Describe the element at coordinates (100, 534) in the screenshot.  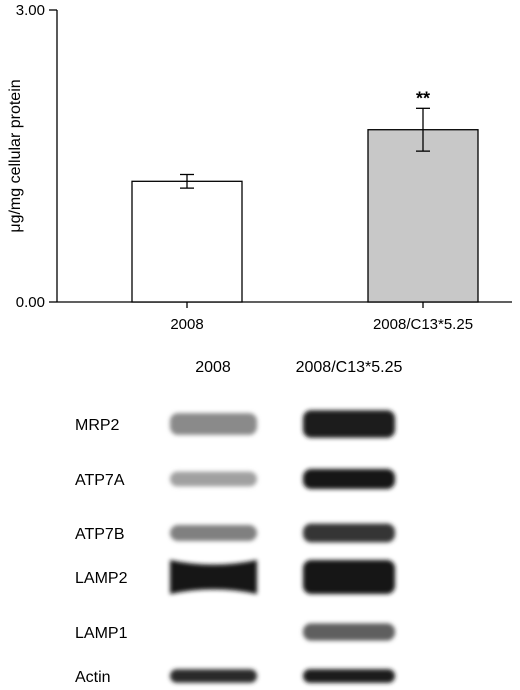
I see `blot-row-label: ATP7B` at that location.